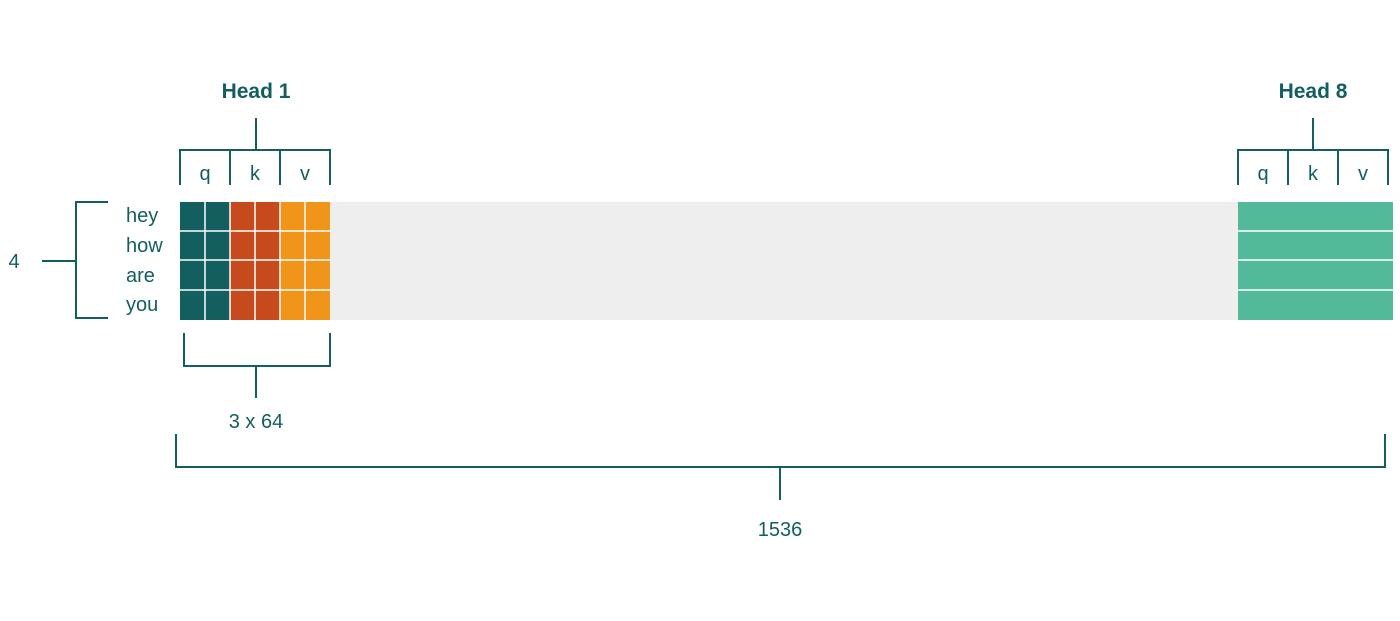  Describe the element at coordinates (1262, 174) in the screenshot. I see `head-8-q-label: q` at that location.